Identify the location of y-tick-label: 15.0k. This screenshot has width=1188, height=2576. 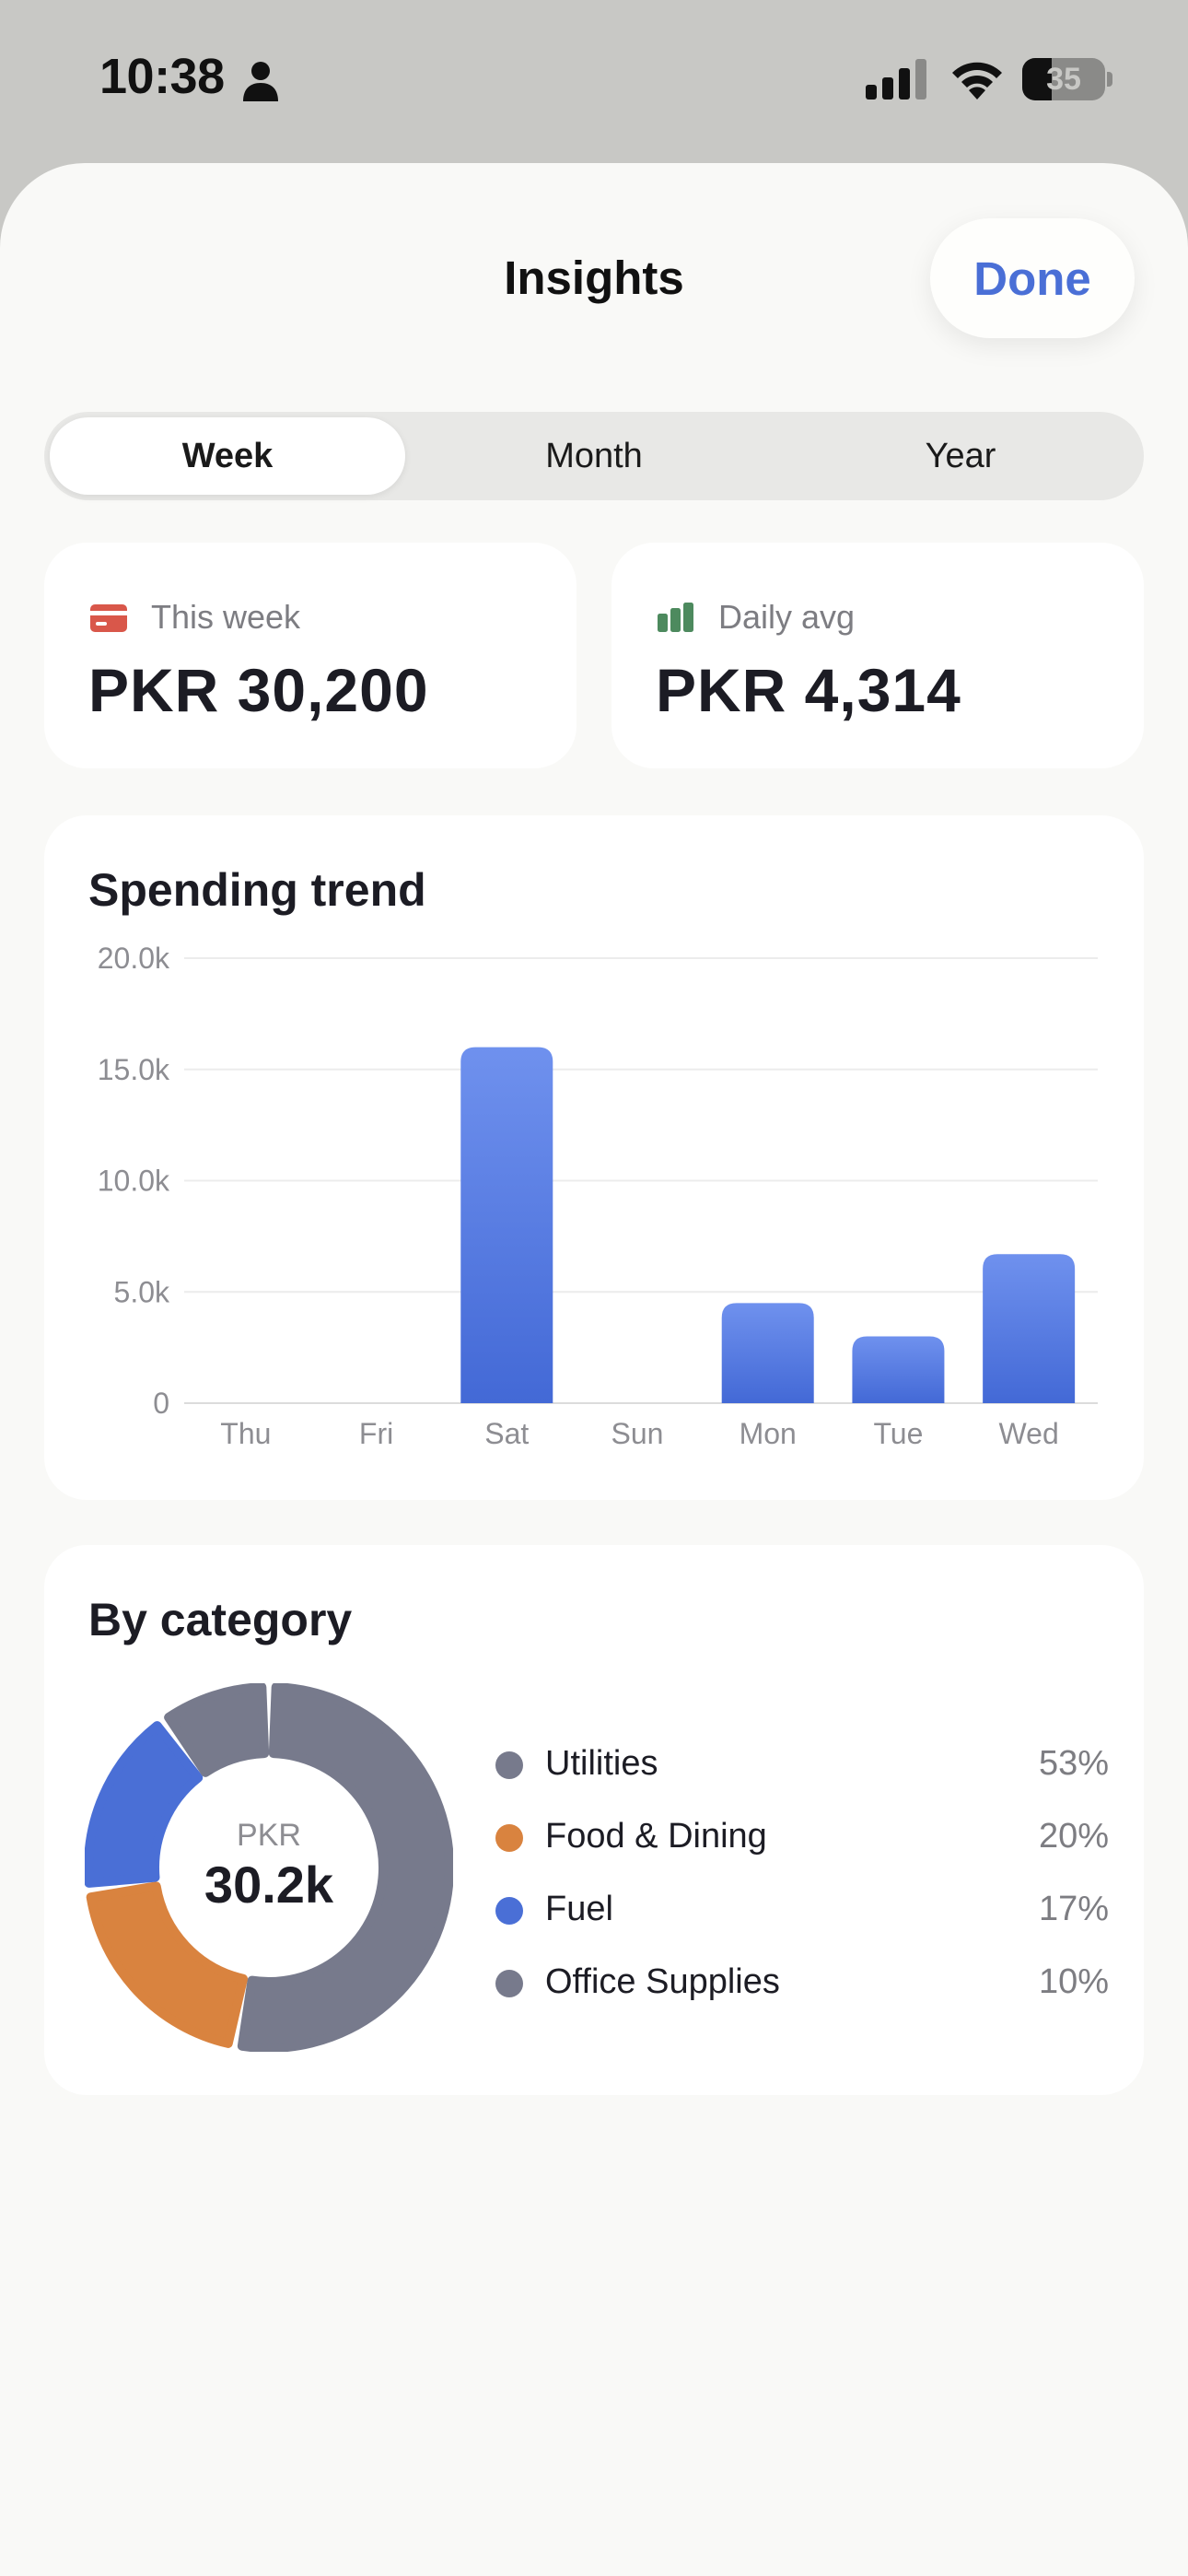
(134, 1069).